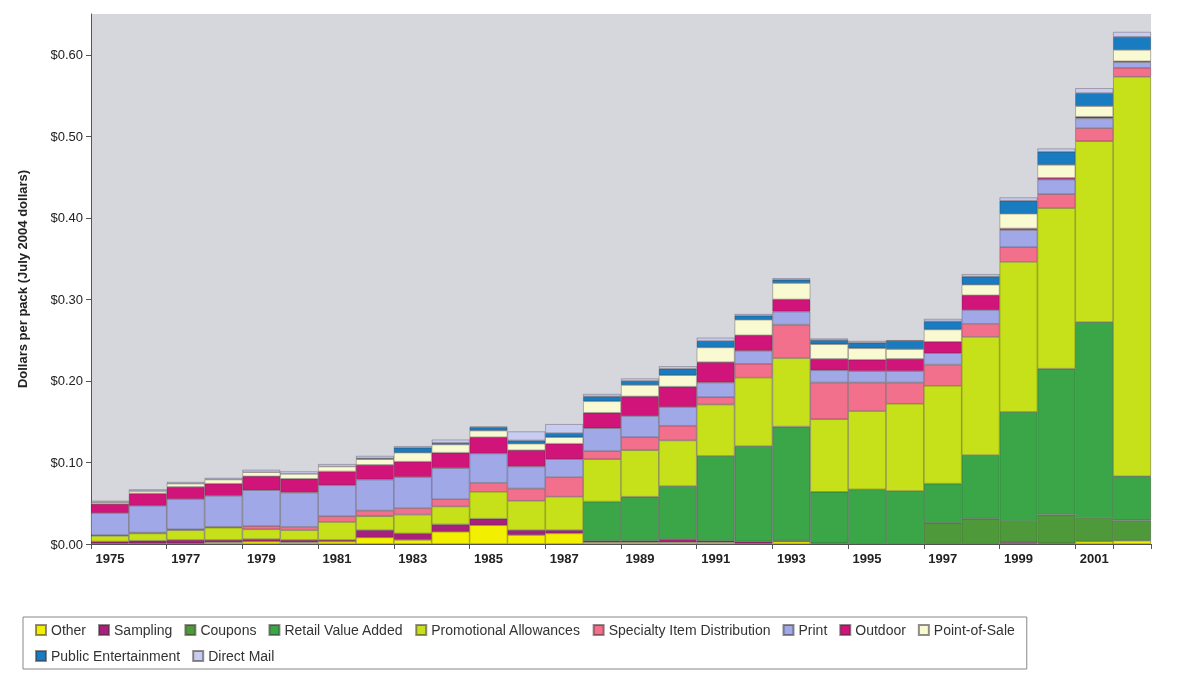 The image size is (1179, 687). Describe the element at coordinates (66, 462) in the screenshot. I see `y-tick-label: $0.10` at that location.